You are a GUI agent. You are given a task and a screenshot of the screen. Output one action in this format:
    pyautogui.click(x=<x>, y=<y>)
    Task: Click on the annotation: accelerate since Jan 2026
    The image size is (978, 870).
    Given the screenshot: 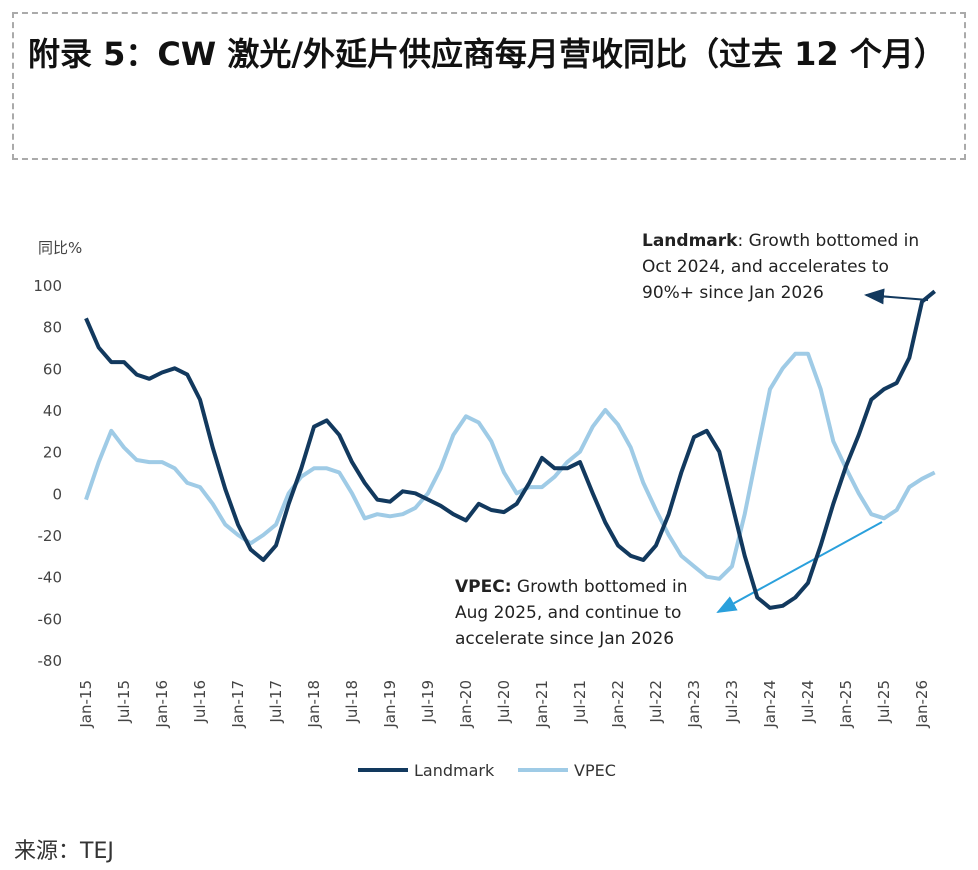 What is the action you would take?
    pyautogui.click(x=564, y=639)
    